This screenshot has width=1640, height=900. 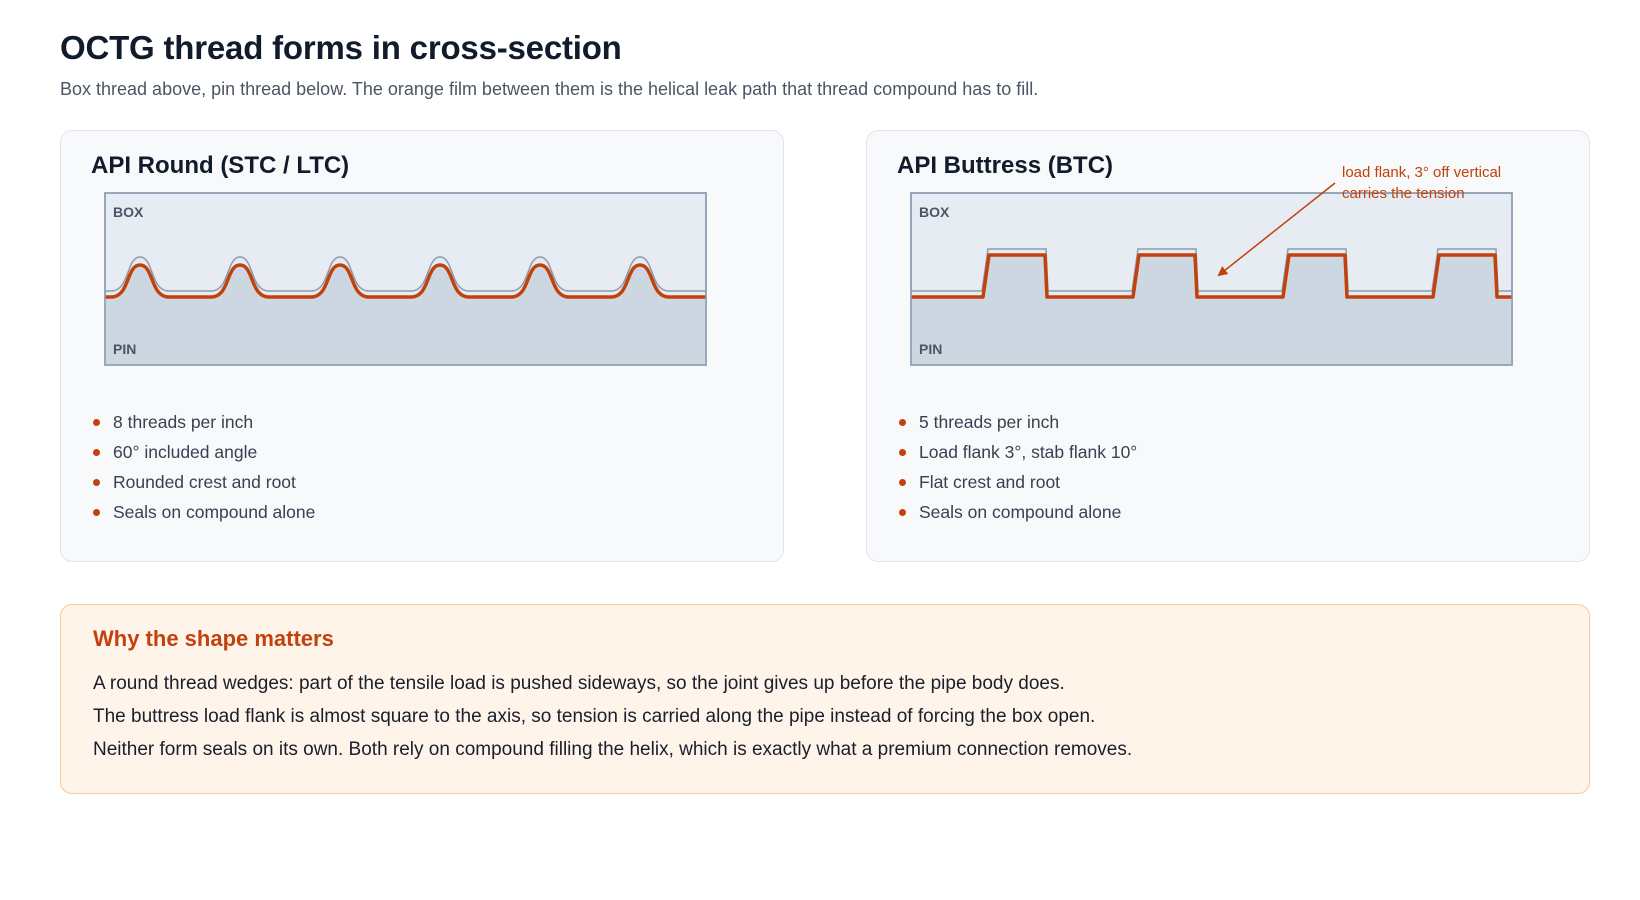 I want to click on card-title: API Round (STC / LTC), so click(x=220, y=165).